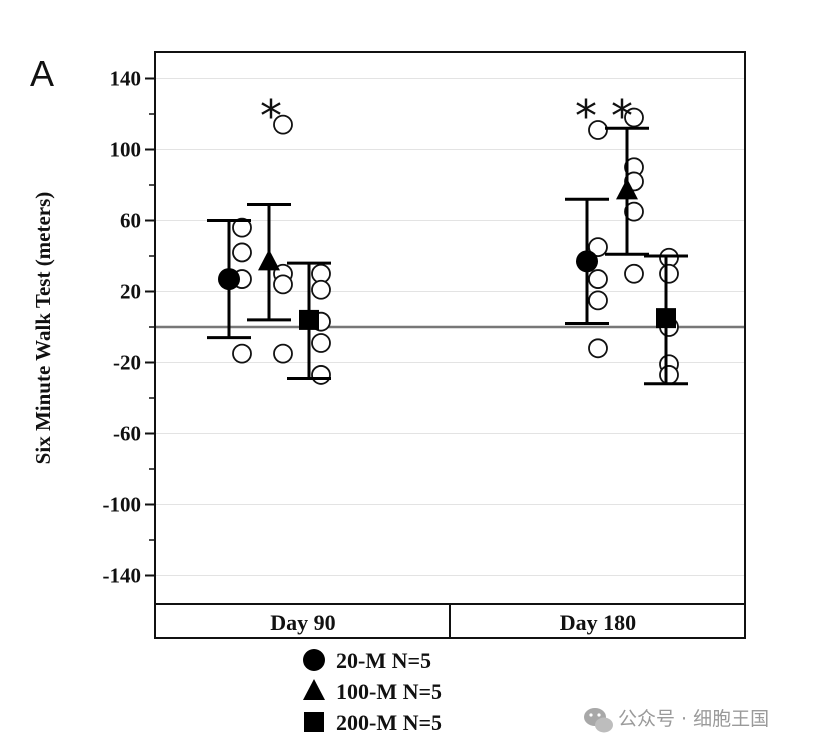  Describe the element at coordinates (130, 221) in the screenshot. I see `y-tick-label: 60` at that location.